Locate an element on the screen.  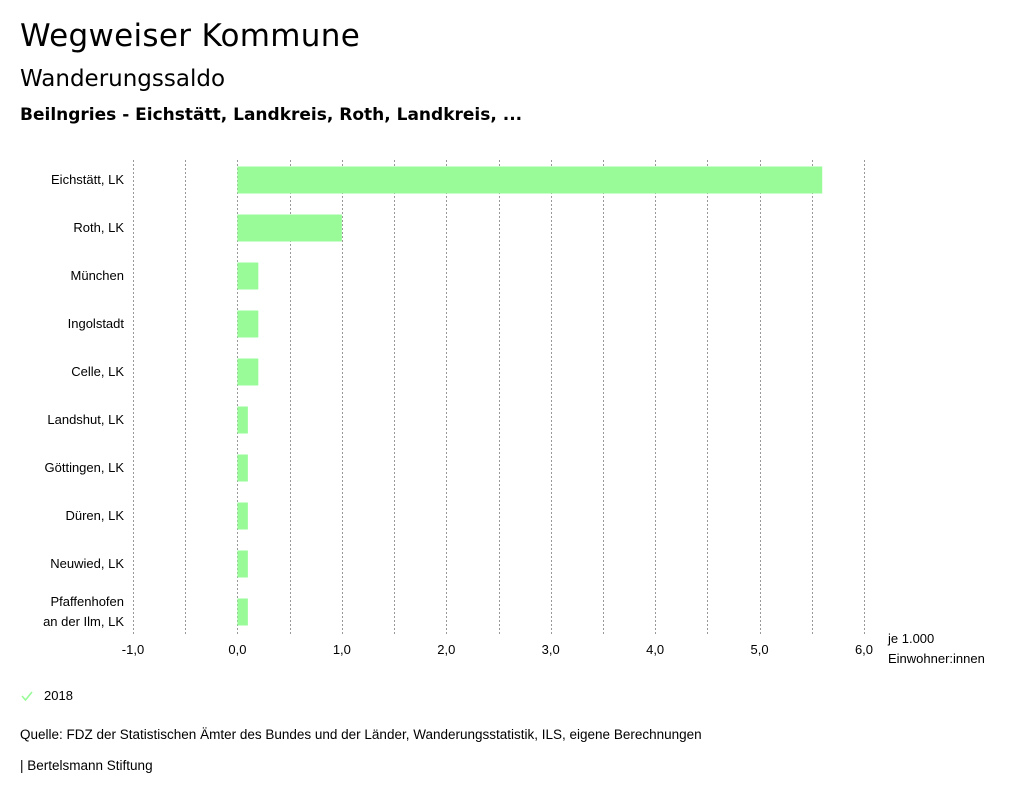
x-axis-unit-line2: Einwohner:innen is located at coordinates (936, 658).